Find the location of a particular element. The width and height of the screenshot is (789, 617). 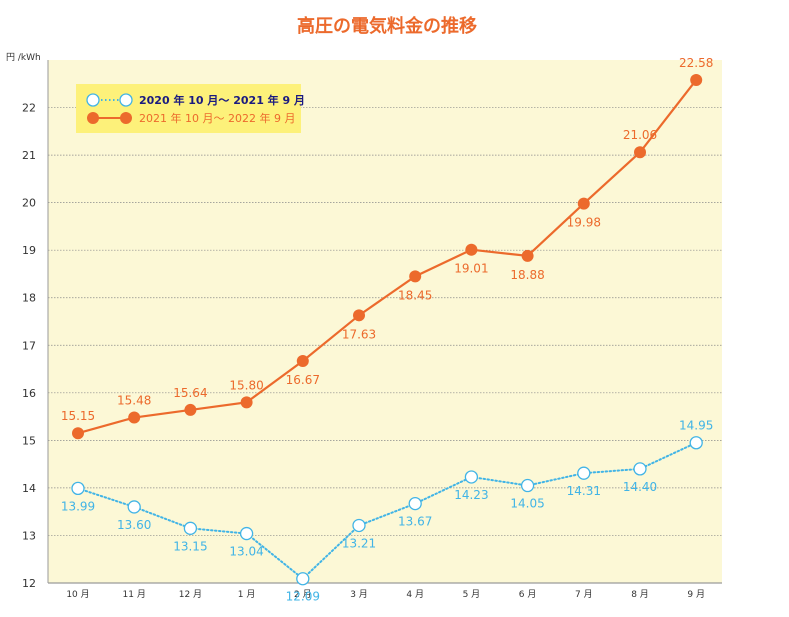

y-tick-label: 12 is located at coordinates (29, 583).